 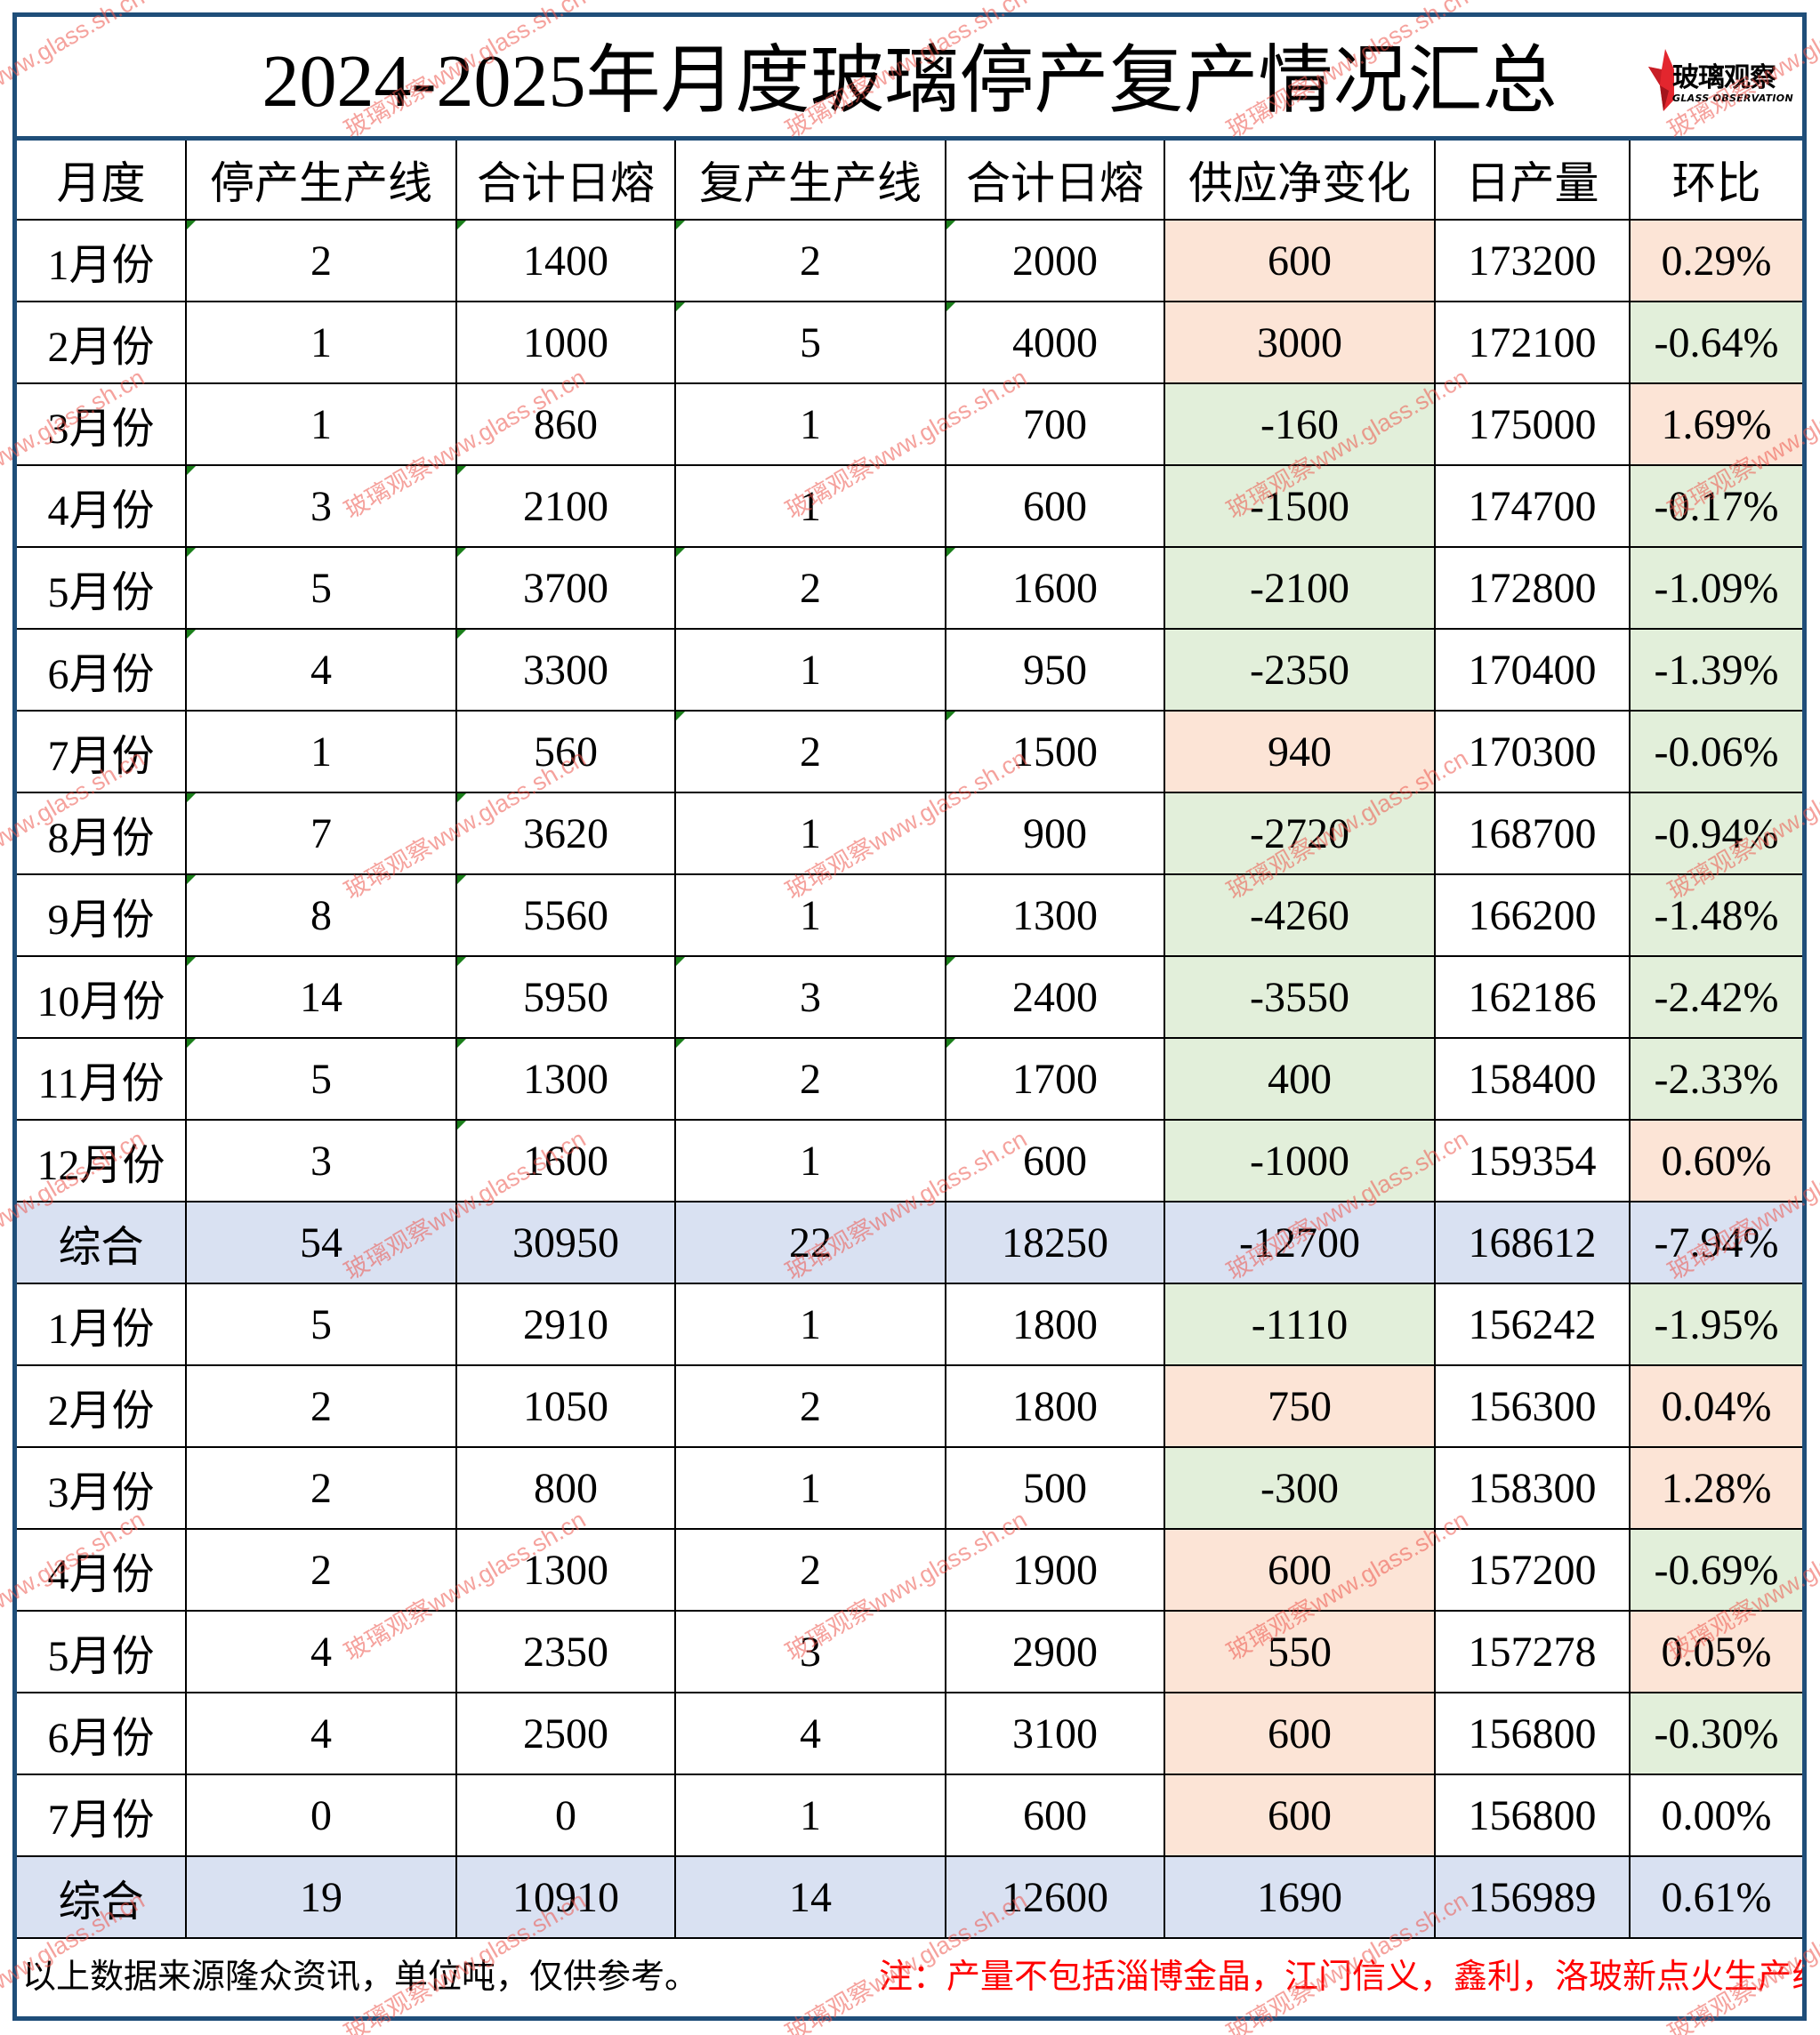 I want to click on stopped-lines-cell: 5, so click(x=322, y=588).